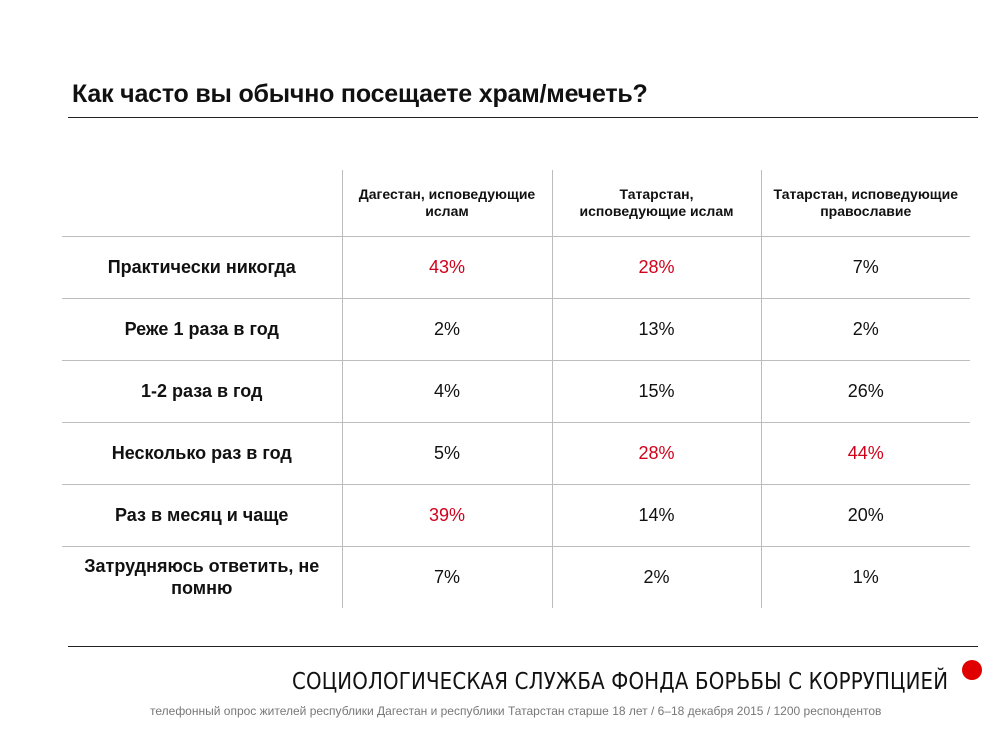 The image size is (1002, 745). I want to click on row-label: Раз в месяц и чаще, so click(202, 515).